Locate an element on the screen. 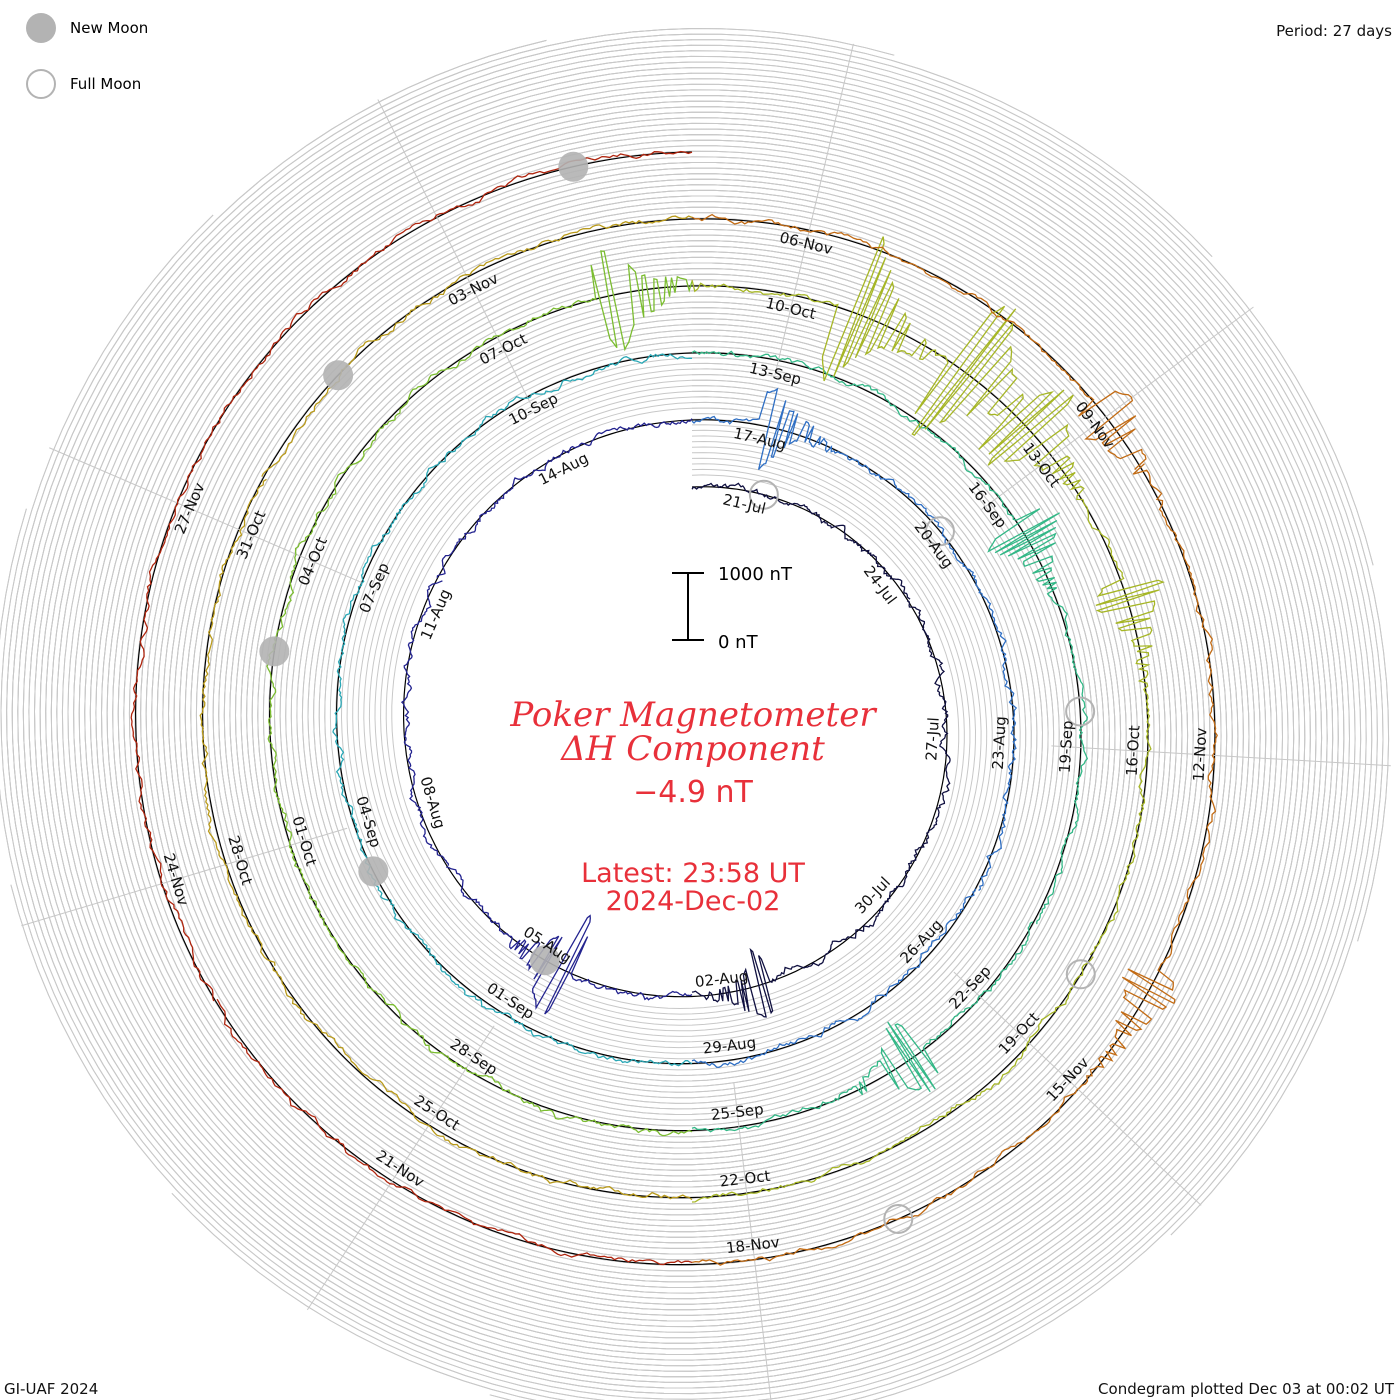  period-label: Period: 27 days is located at coordinates (1334, 31).